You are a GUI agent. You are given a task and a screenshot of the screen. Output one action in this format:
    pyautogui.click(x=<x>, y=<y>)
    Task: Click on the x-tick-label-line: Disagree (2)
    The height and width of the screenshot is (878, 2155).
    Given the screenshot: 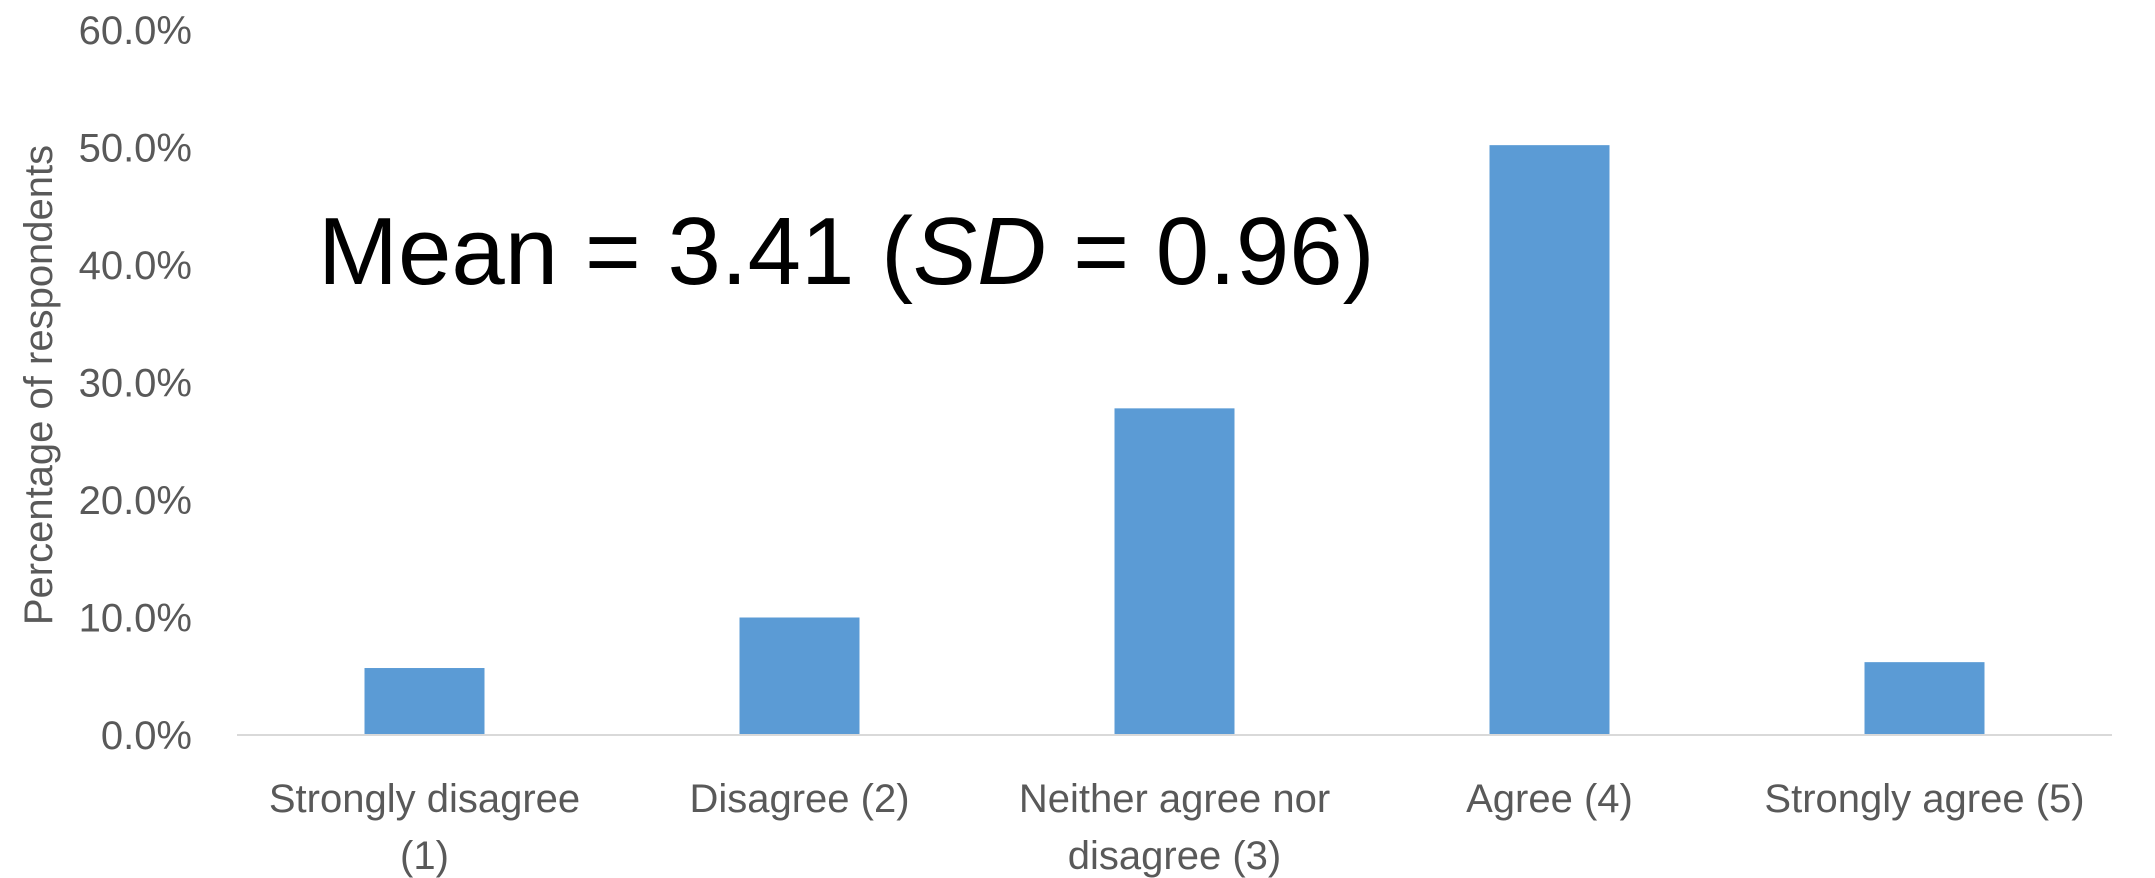 What is the action you would take?
    pyautogui.click(x=799, y=799)
    